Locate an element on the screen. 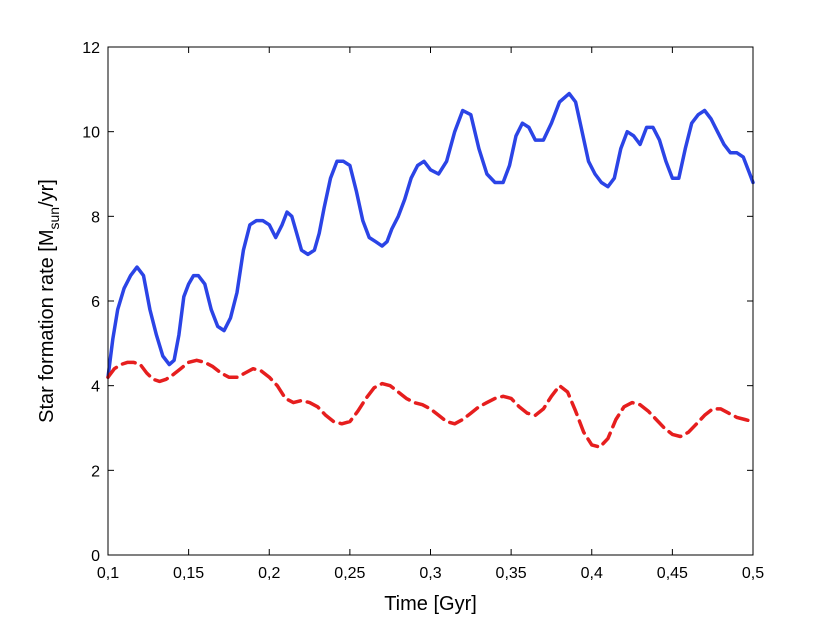 This screenshot has width=830, height=624. y-tick-label: 6 is located at coordinates (95, 302).